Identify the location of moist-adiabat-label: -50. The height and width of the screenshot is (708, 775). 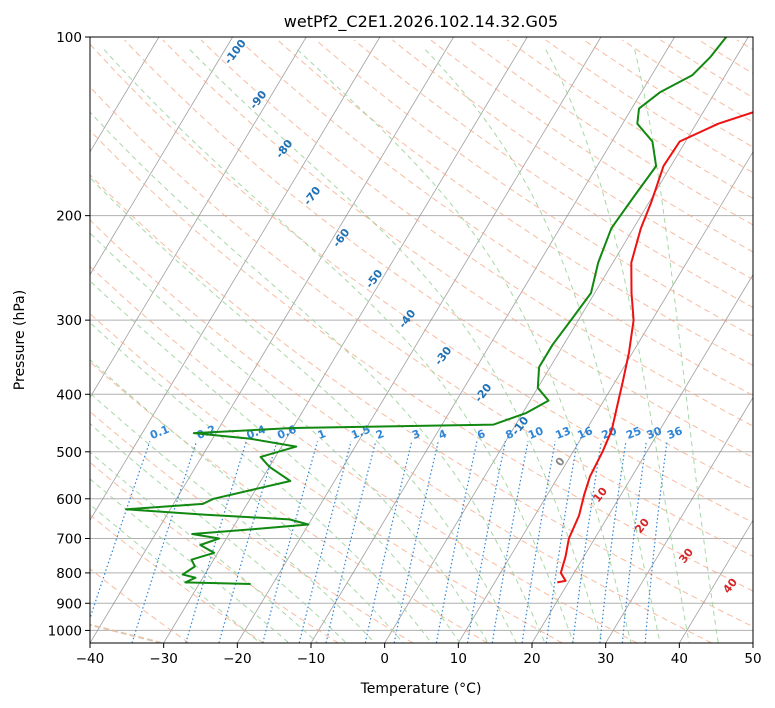
(374, 279).